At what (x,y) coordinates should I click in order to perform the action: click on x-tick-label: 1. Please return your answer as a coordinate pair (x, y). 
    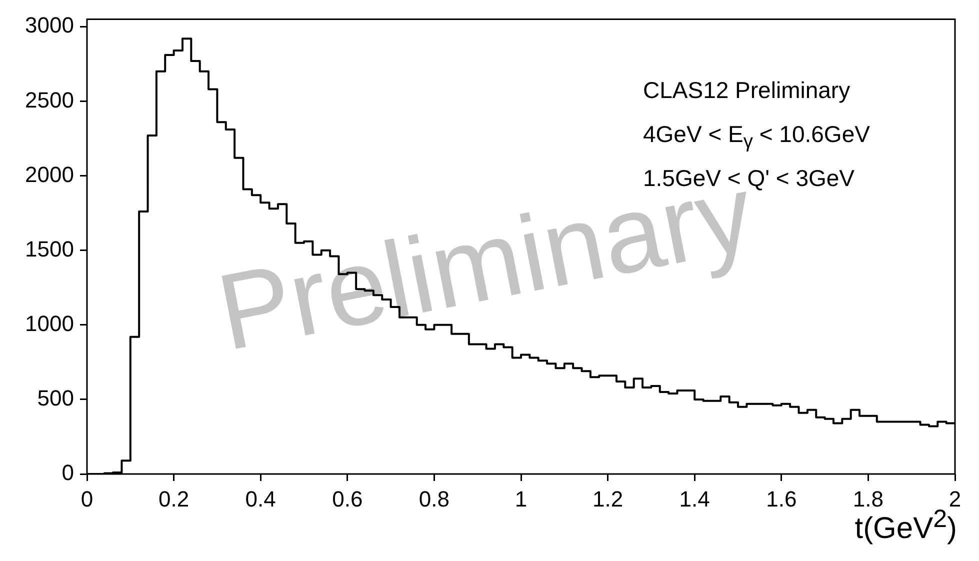
    Looking at the image, I should click on (521, 499).